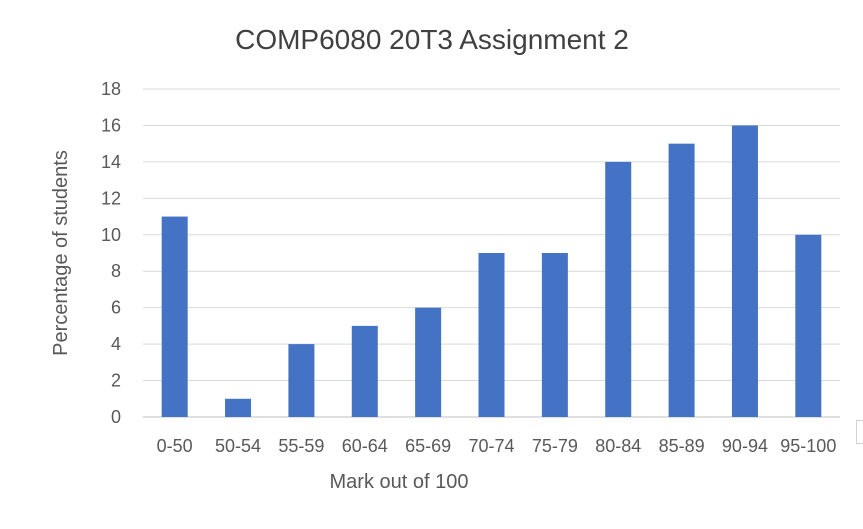 This screenshot has width=863, height=529. Describe the element at coordinates (111, 198) in the screenshot. I see `y-tick-label: 12` at that location.